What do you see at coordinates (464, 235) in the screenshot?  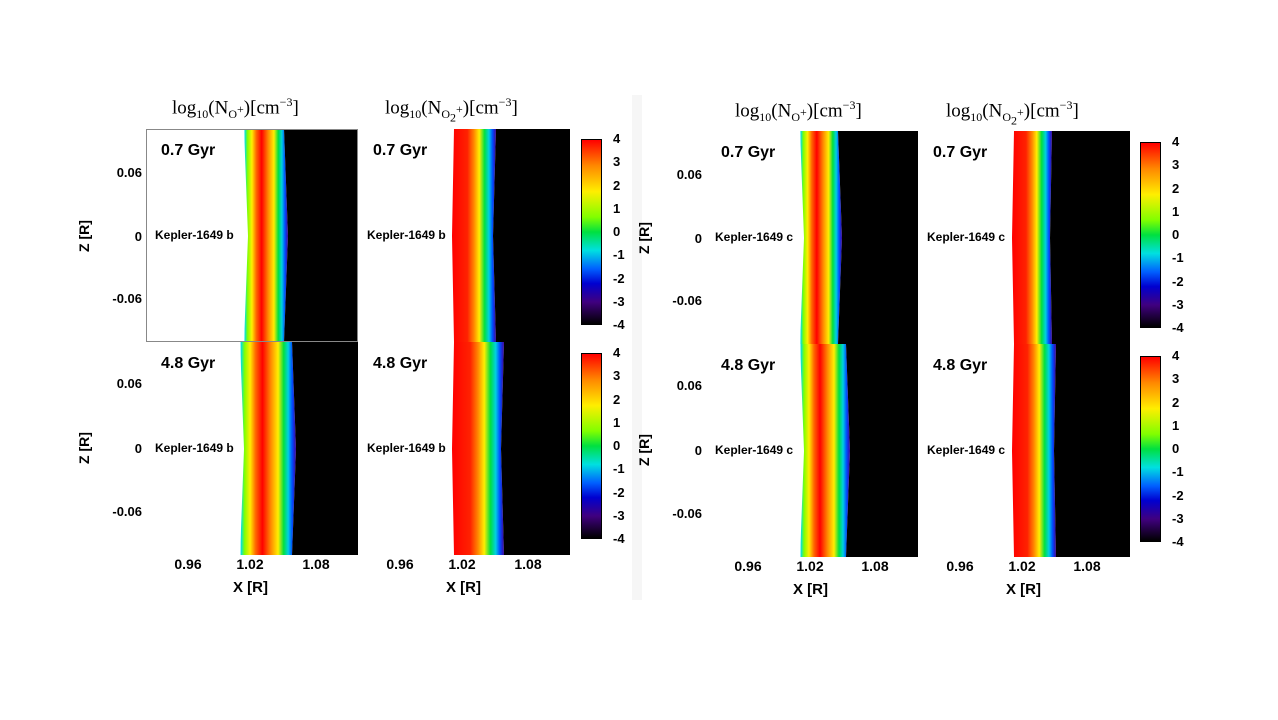 I see `heatmap-o2-plus-b-0.7: 0.7 Gyr Kepler-1649 b` at bounding box center [464, 235].